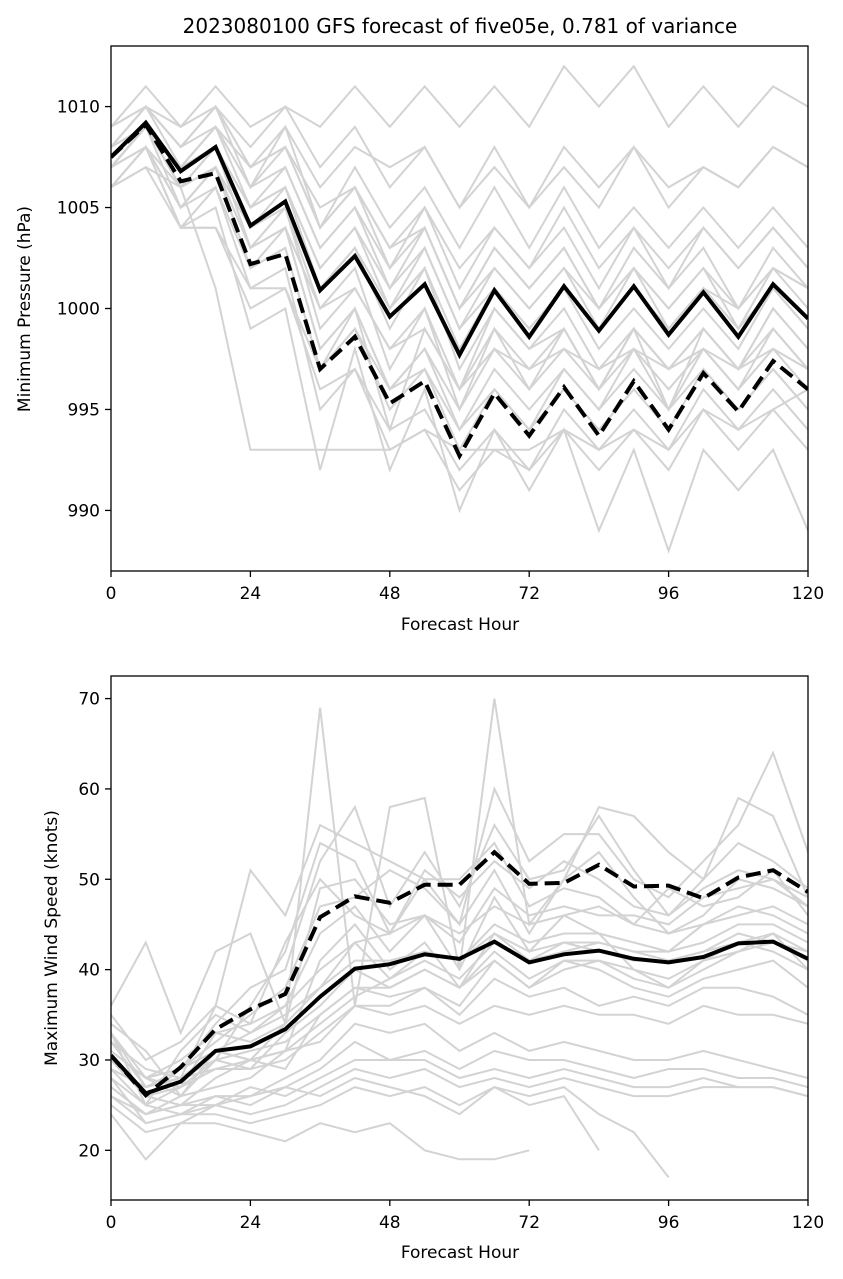 The image size is (843, 1279). I want to click on y-tick-label: 60, so click(89, 790).